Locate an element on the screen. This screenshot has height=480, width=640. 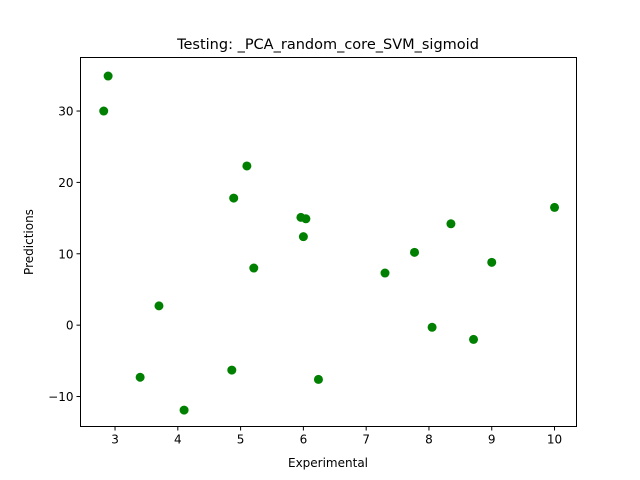
x-axis-label: Experimental is located at coordinates (328, 463).